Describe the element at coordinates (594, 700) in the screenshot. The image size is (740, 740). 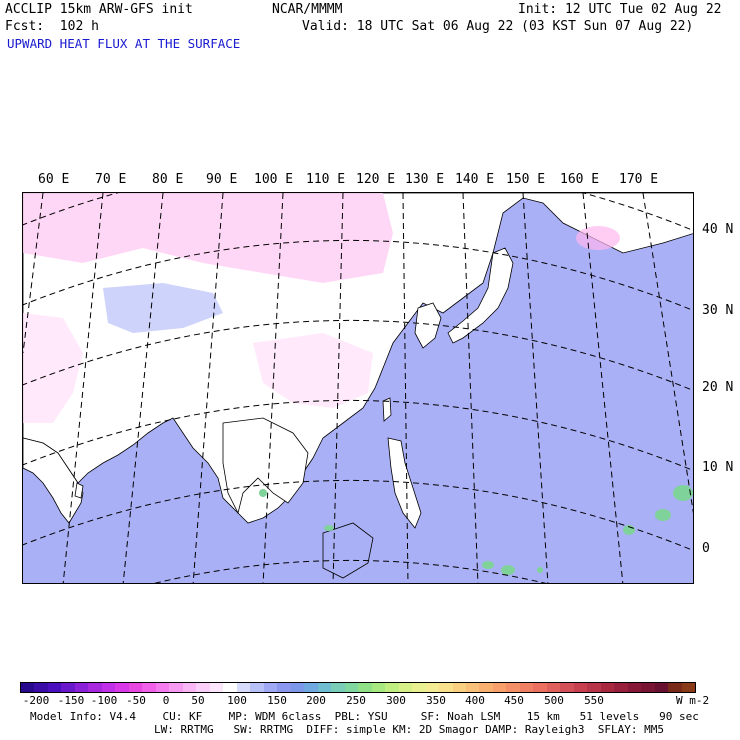
I see `colorbar-label: 550` at that location.